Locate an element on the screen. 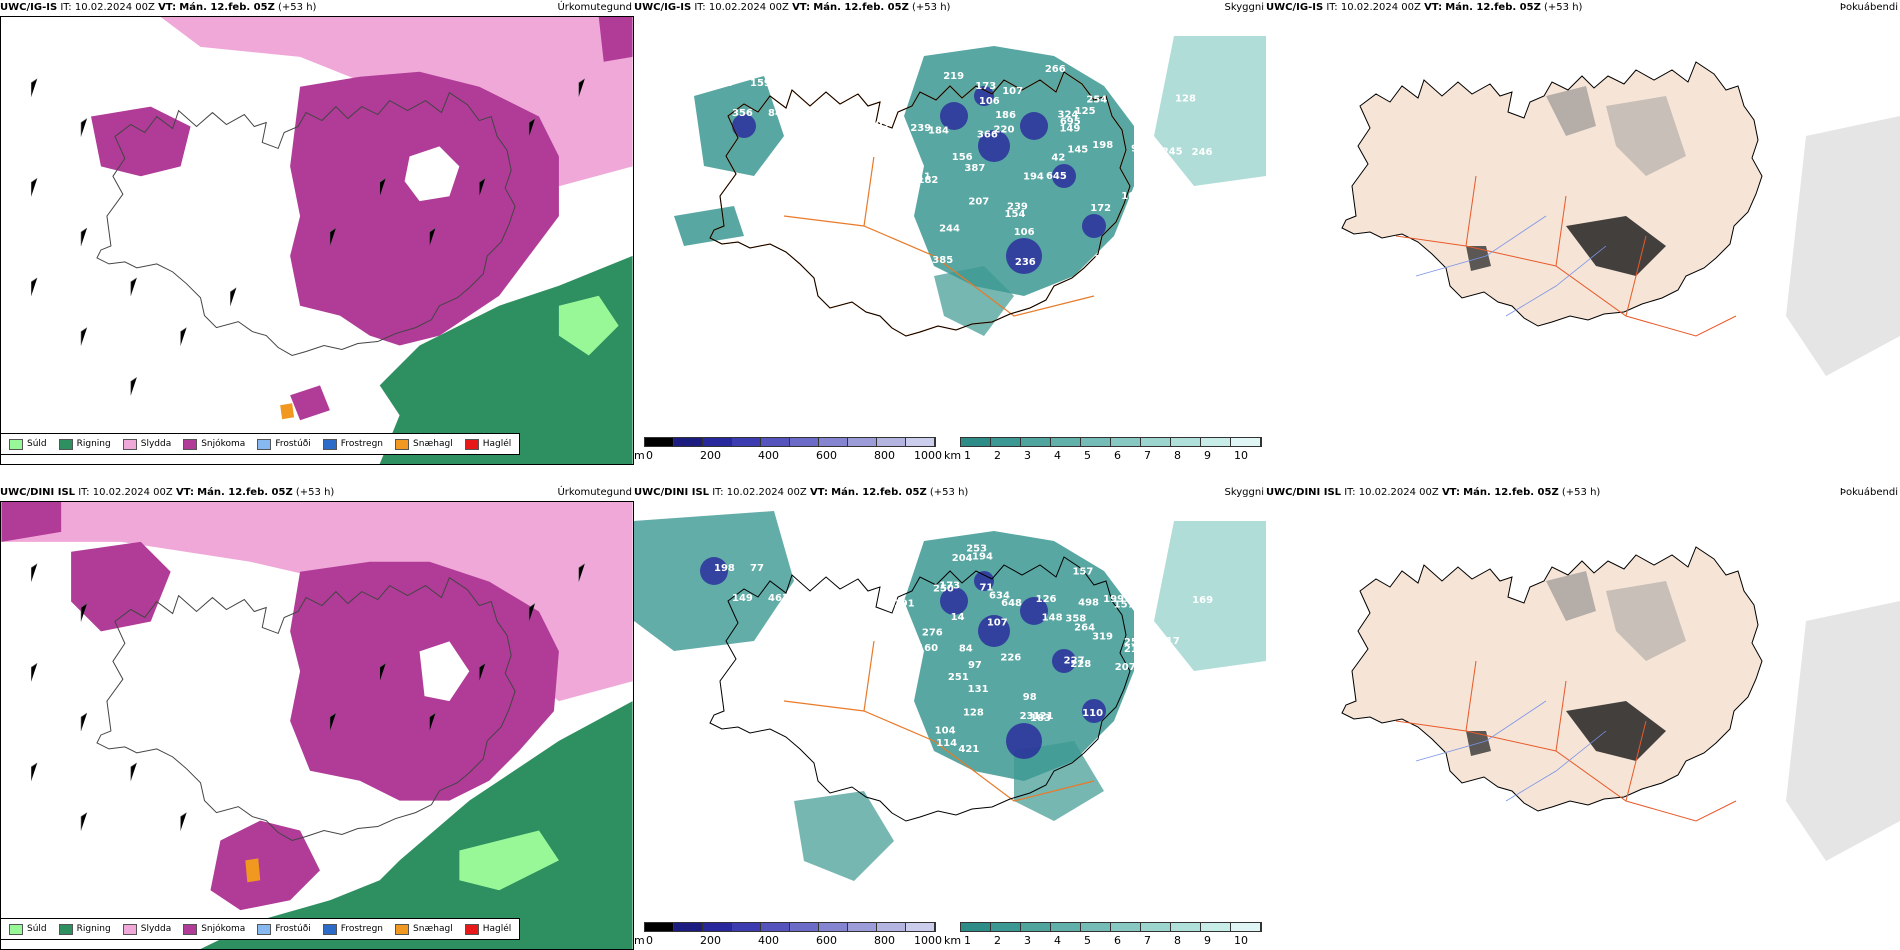 Image resolution: width=1900 pixels, height=950 pixels. ceiling-value-label: 264 is located at coordinates (1084, 628).